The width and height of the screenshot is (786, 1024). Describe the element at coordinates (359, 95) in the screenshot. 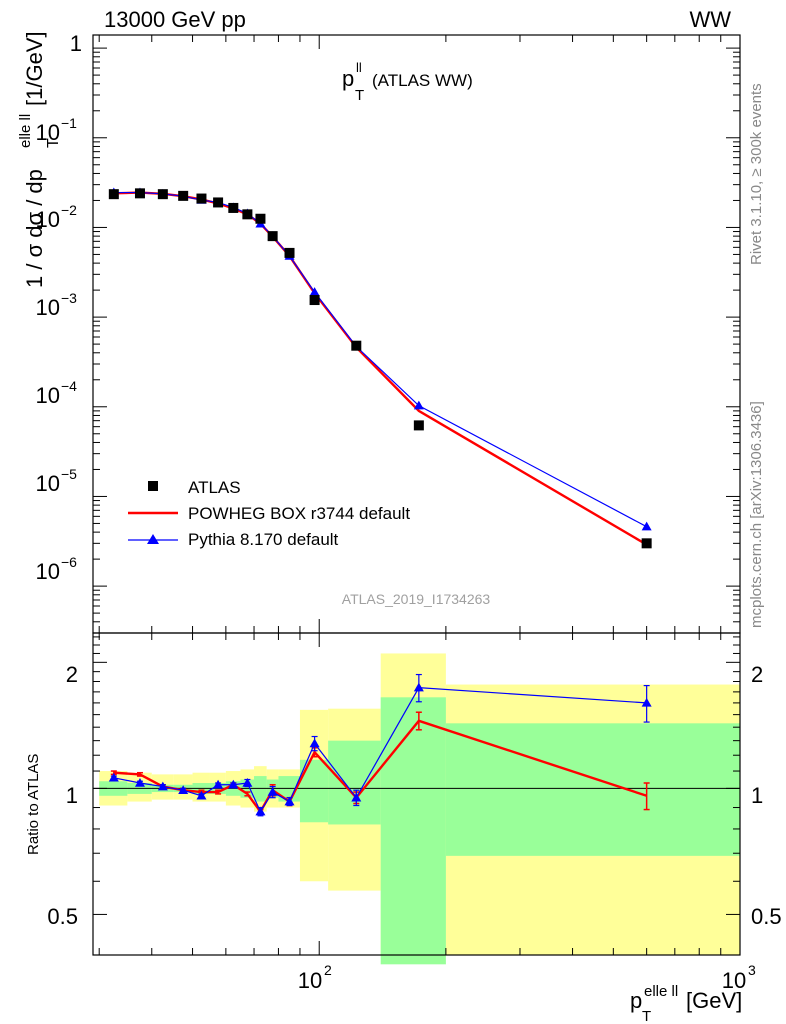

I see `plot-title-sub: T` at that location.